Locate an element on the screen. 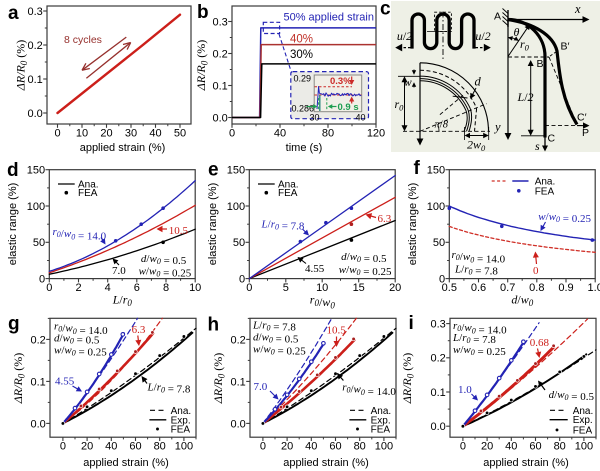 This screenshot has height=471, width=600. svg-text: 5 is located at coordinates (286, 288).